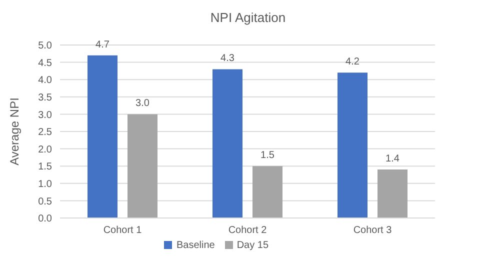  Describe the element at coordinates (14, 132) in the screenshot. I see `y-axis-title: Average NPI` at that location.